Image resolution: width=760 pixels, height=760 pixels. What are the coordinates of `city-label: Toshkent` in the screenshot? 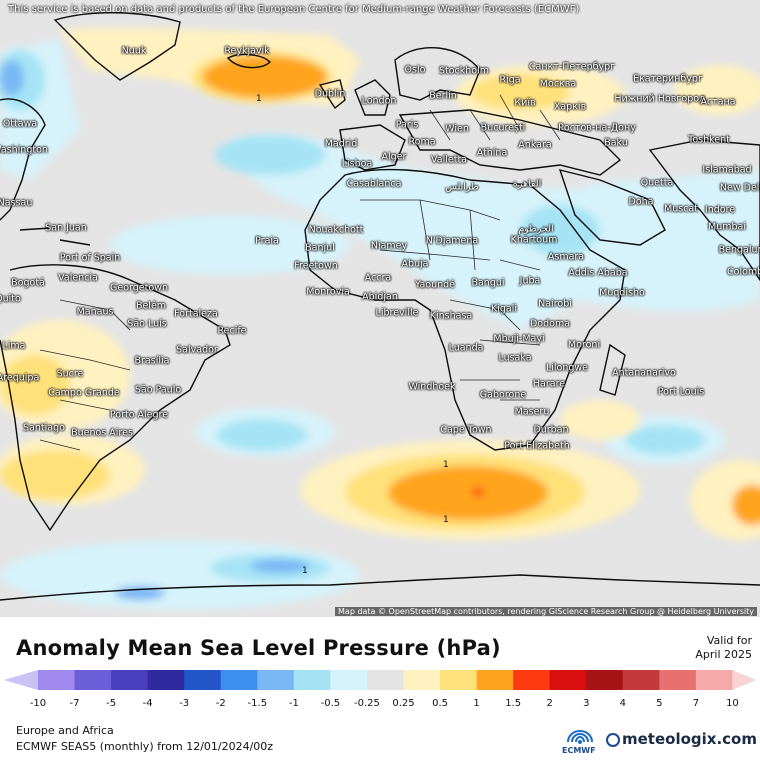 It's located at (709, 140).